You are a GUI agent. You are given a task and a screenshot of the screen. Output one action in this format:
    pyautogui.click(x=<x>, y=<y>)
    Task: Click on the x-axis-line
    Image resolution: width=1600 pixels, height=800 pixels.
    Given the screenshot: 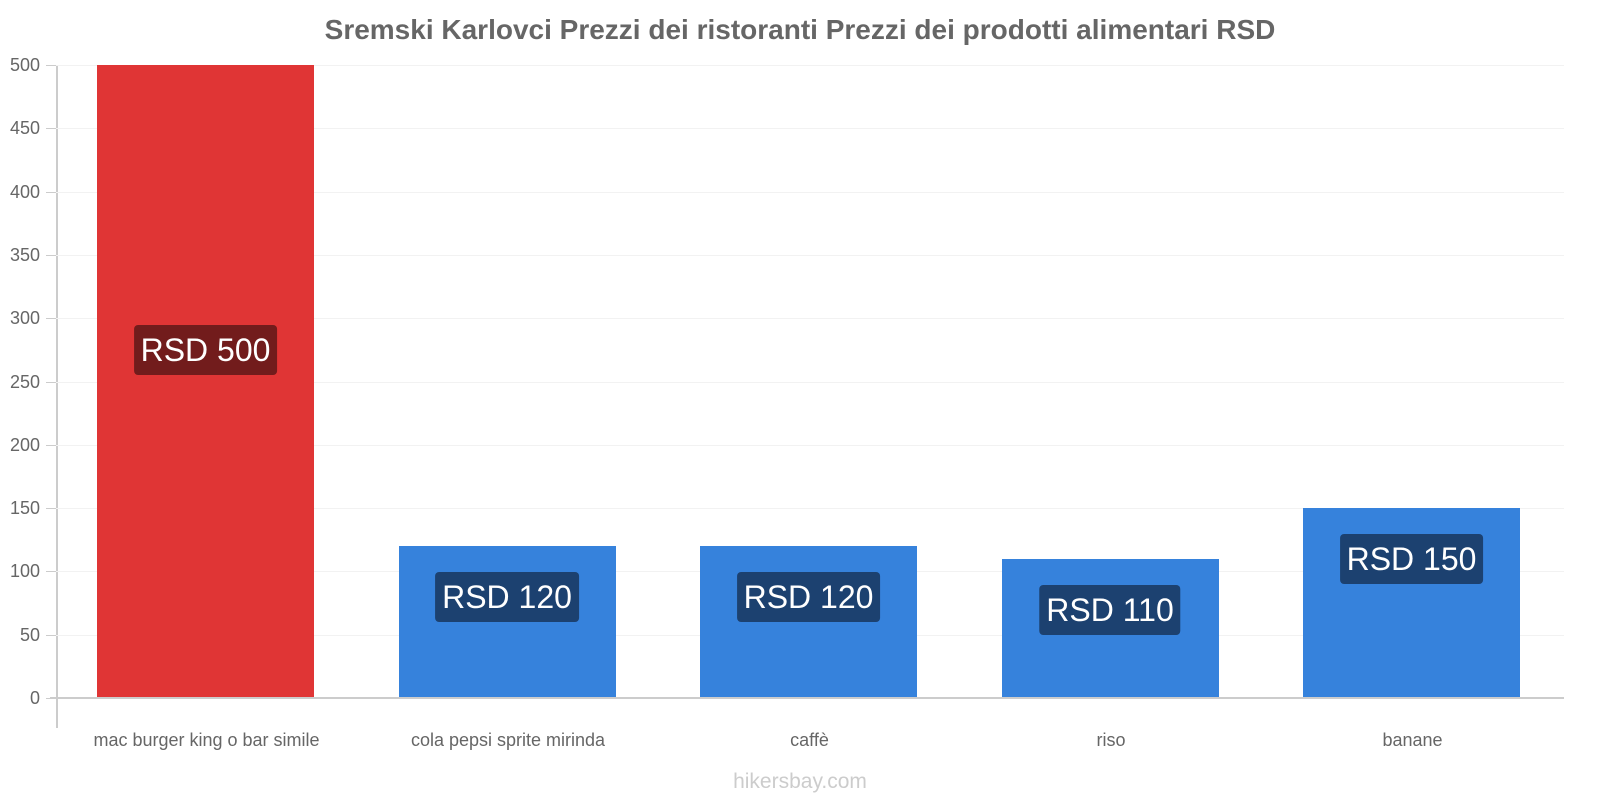 What is the action you would take?
    pyautogui.click(x=807, y=698)
    